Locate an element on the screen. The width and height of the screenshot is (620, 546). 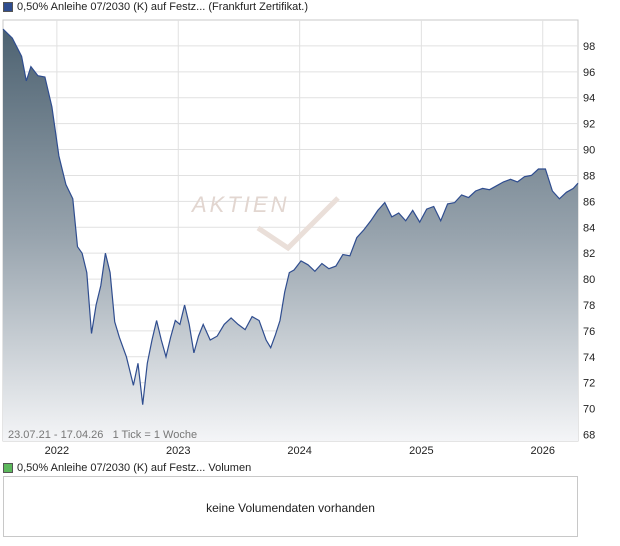
y-axis: 68 70 72 74 76 78 80 82 84 86 88 90 92 94 96 98 is located at coordinates (589, 241).